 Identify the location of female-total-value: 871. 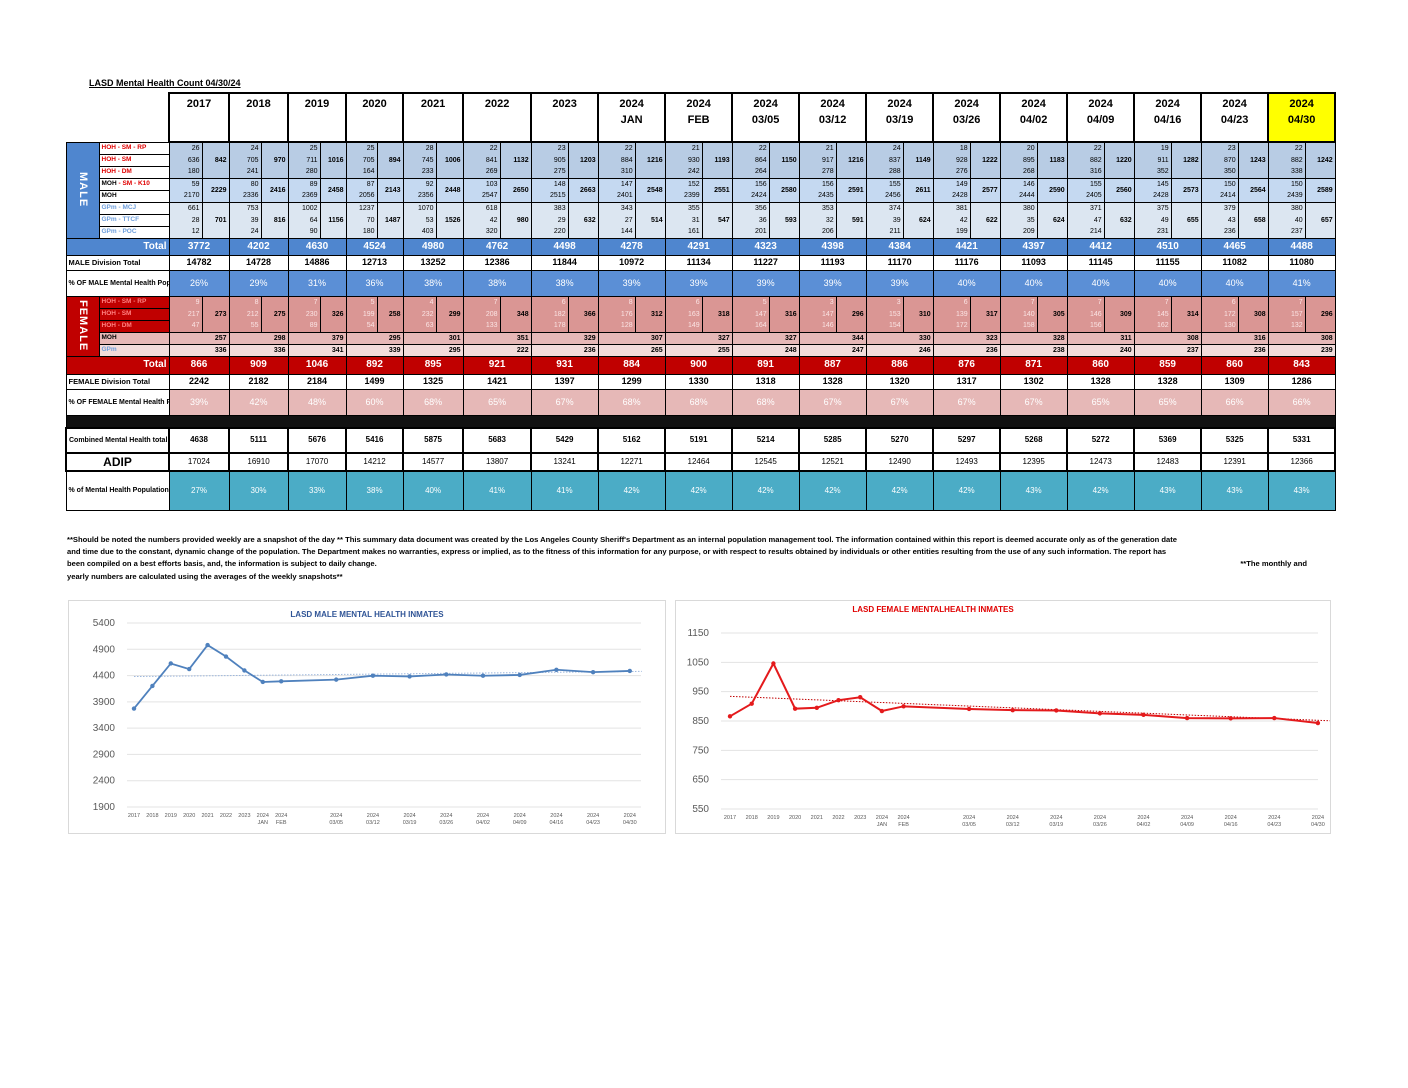
(1033, 365).